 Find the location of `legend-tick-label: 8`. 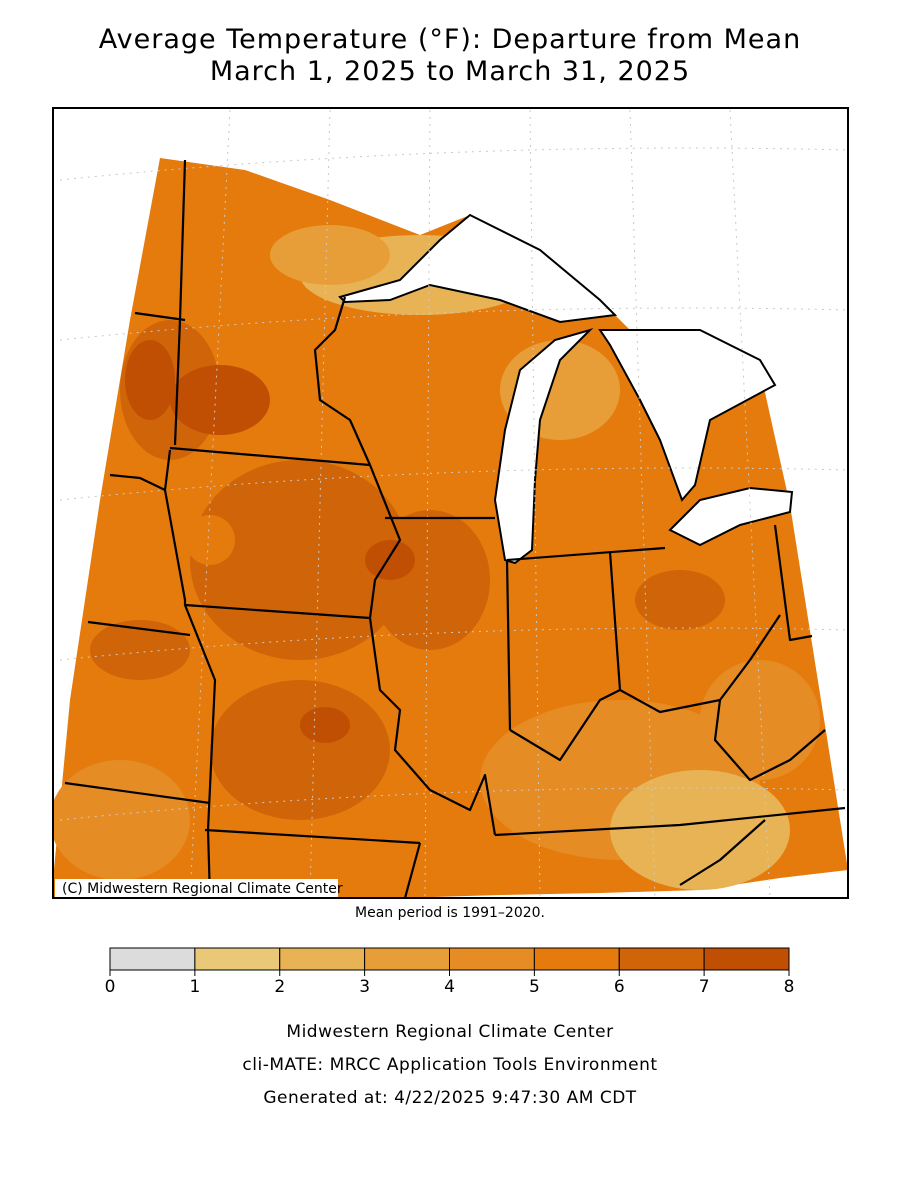

legend-tick-label: 8 is located at coordinates (789, 987).